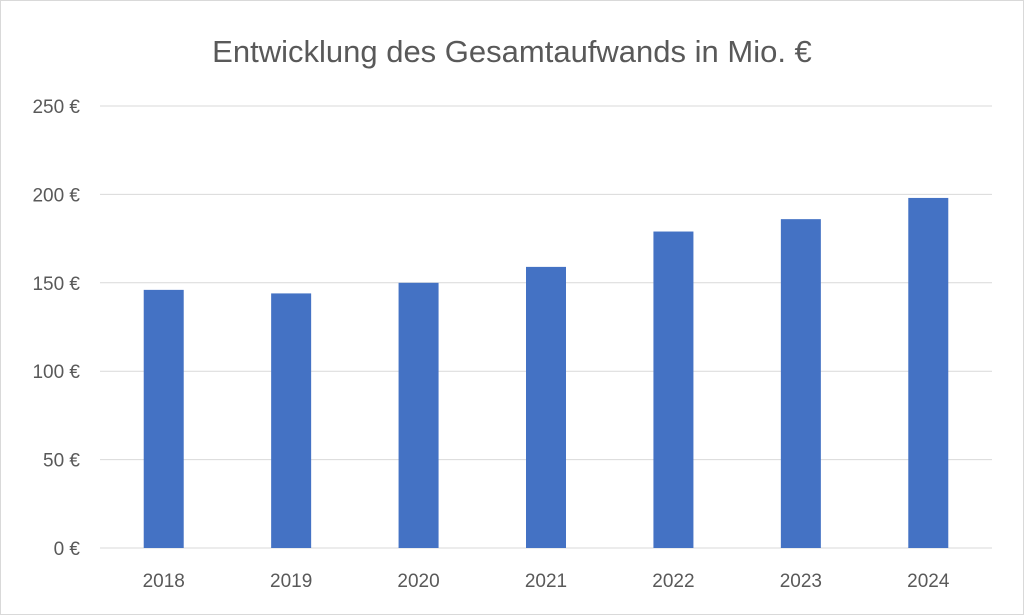  What do you see at coordinates (56, 195) in the screenshot?
I see `y-tick-label: 200 €` at bounding box center [56, 195].